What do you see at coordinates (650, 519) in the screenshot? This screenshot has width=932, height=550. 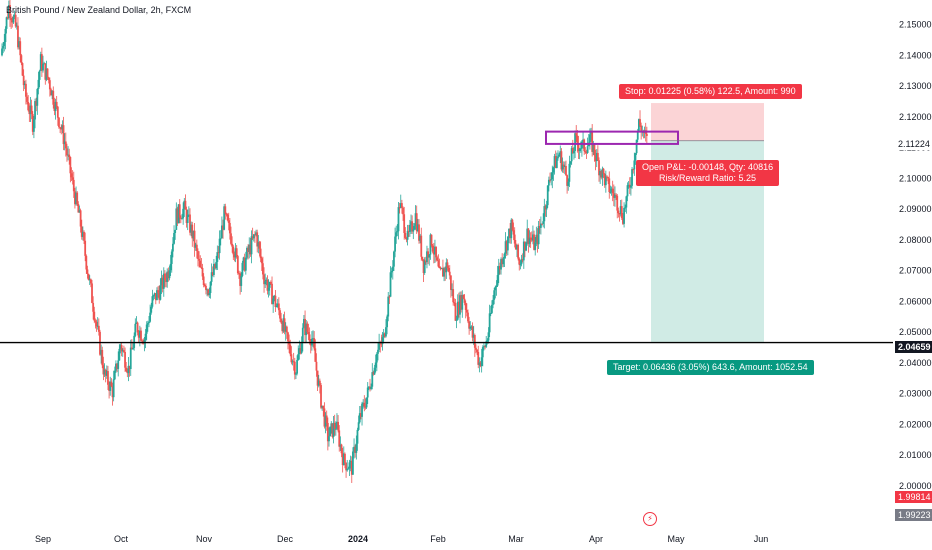 I see `lightning-icon: ⚡` at bounding box center [650, 519].